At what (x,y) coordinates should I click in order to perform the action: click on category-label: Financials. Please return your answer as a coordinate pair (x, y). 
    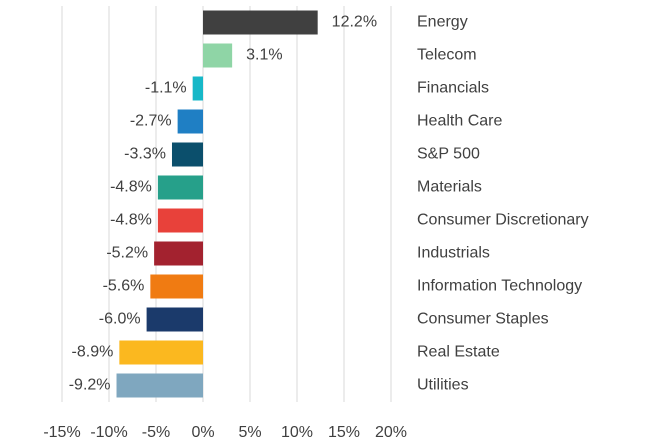
    Looking at the image, I should click on (453, 88).